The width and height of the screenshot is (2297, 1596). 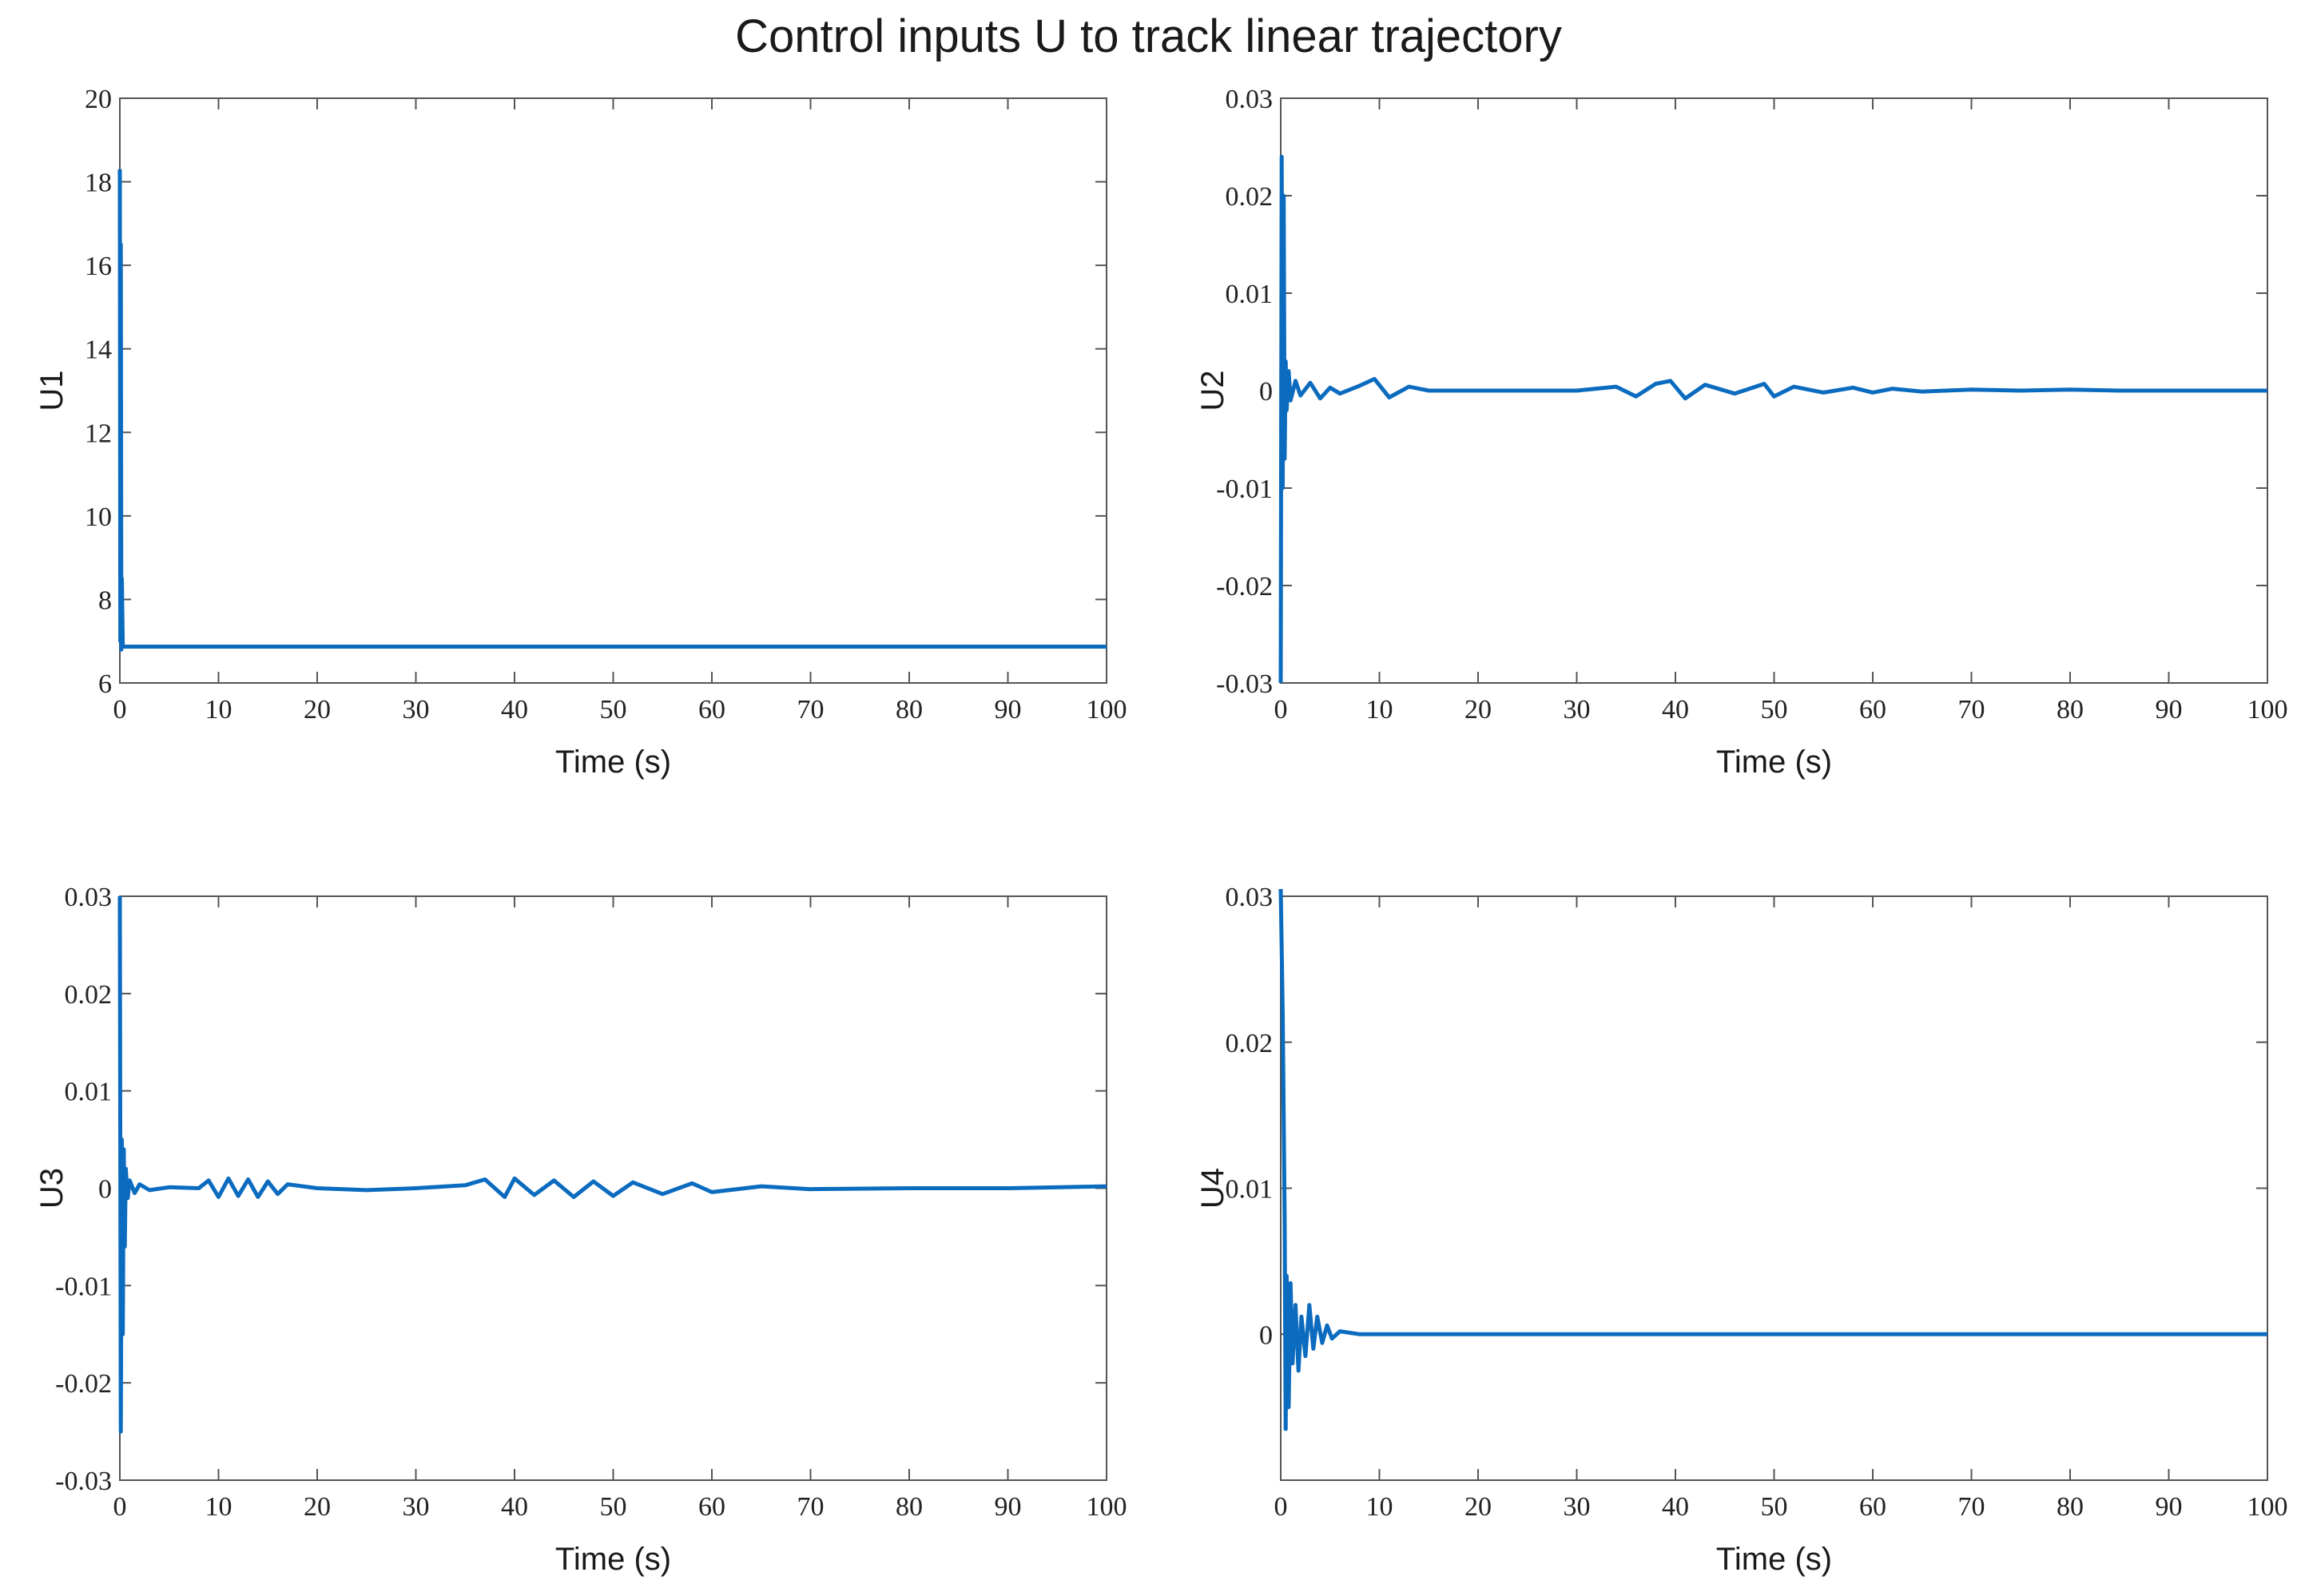 What do you see at coordinates (1212, 390) in the screenshot?
I see `y-axis-label: U2` at bounding box center [1212, 390].